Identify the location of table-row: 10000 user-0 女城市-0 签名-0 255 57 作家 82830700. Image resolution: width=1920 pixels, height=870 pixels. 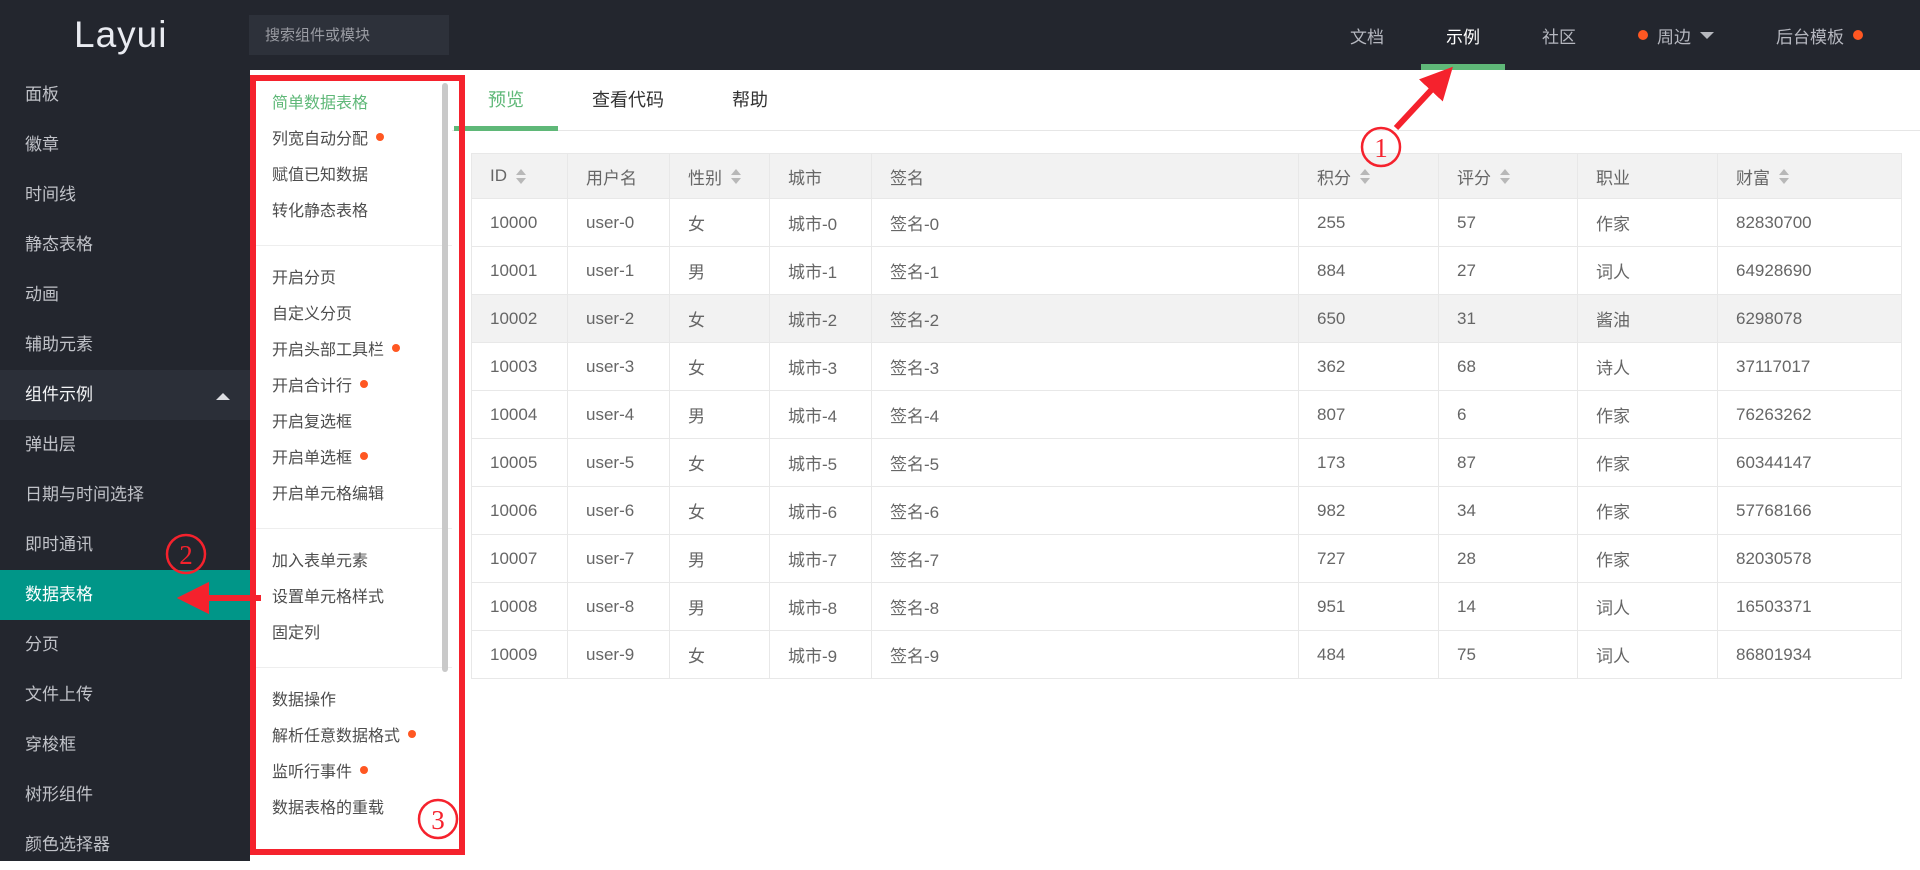
(1186, 222).